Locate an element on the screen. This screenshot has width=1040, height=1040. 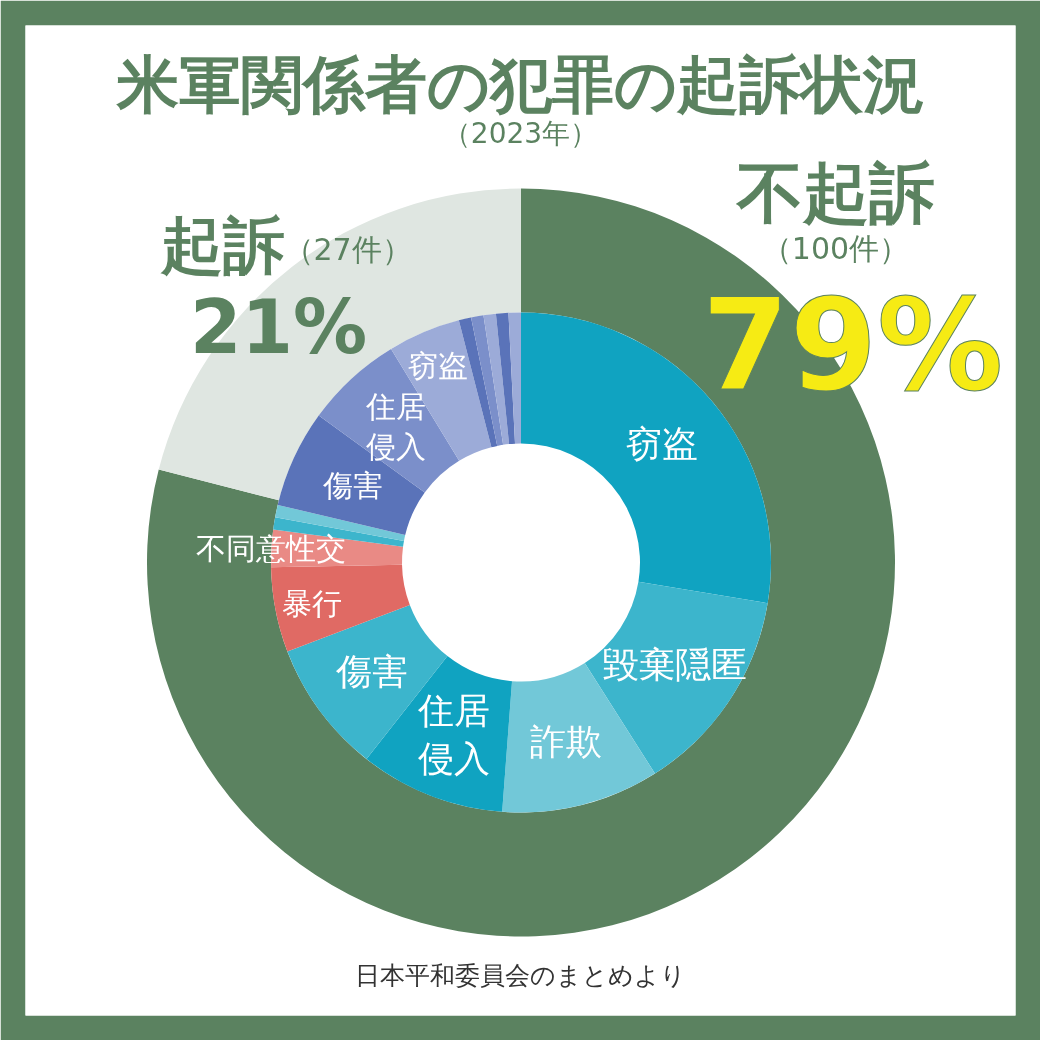
text: （27件） is located at coordinates (347, 249).